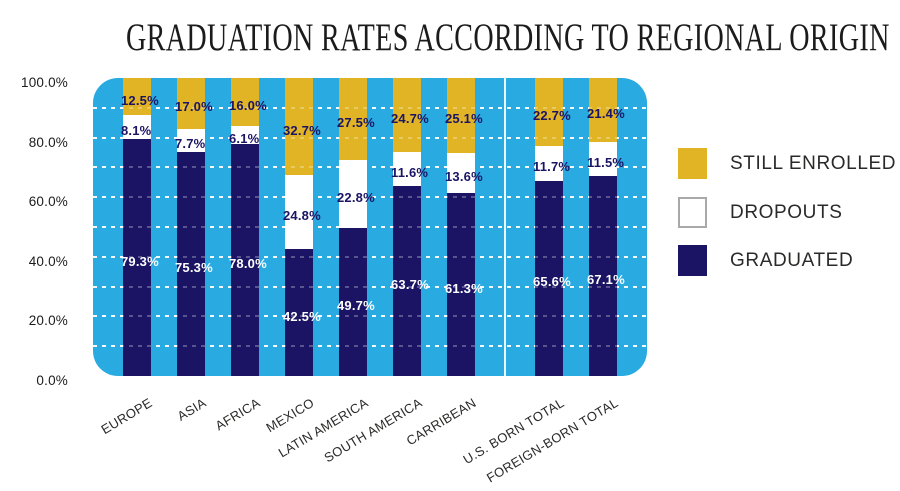 The width and height of the screenshot is (900, 491). I want to click on gridline-overlay-70pct, so click(370, 167).